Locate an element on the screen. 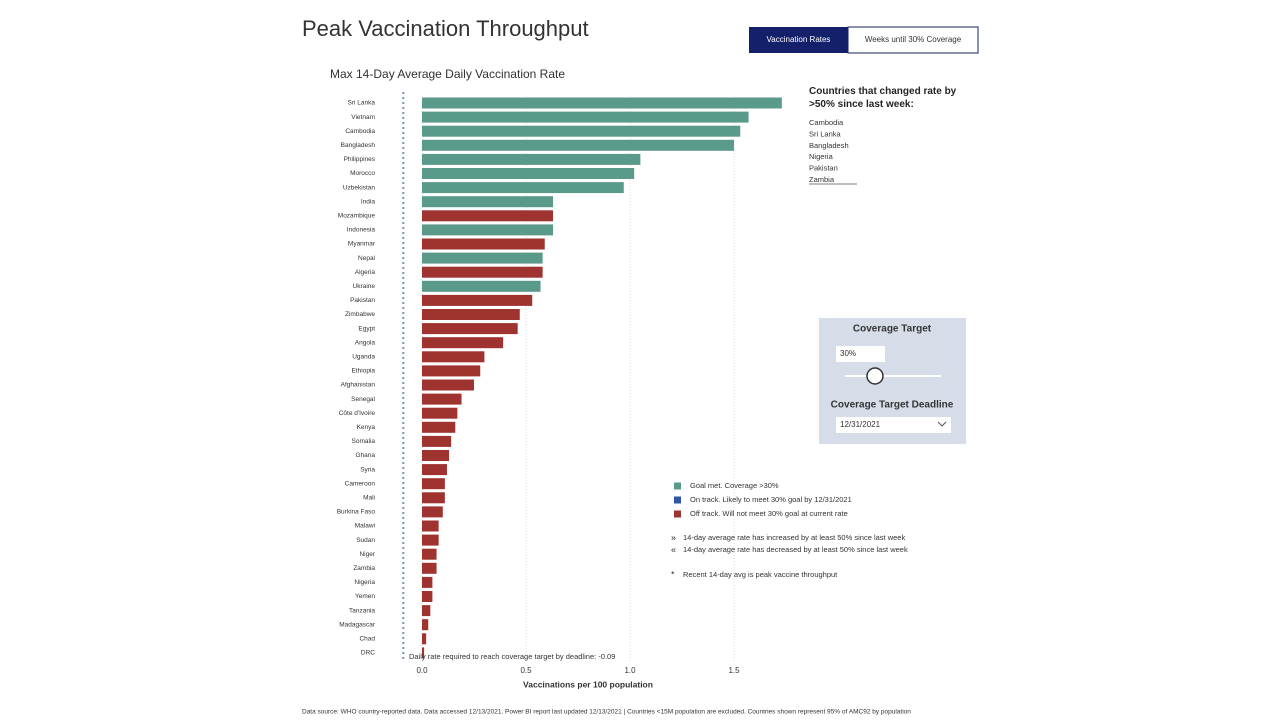 Image resolution: width=1280 pixels, height=720 pixels. y-tick-label: DRC is located at coordinates (368, 653).